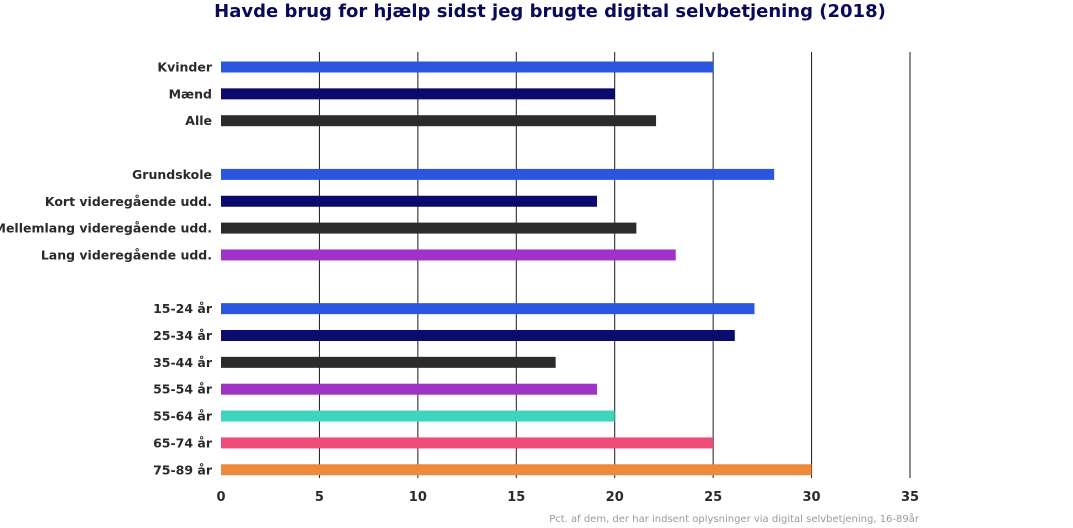  What do you see at coordinates (183, 389) in the screenshot?
I see `category-label: 55-54 år` at bounding box center [183, 389].